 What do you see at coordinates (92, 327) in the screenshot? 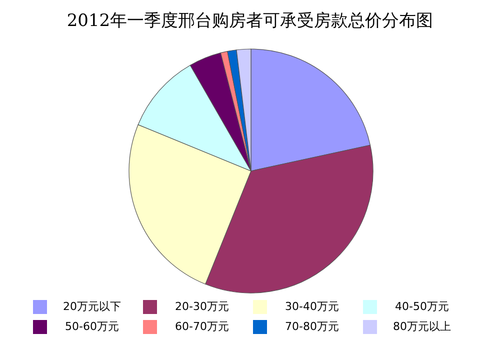
I see `legend-label: 50-60万元` at bounding box center [92, 327].